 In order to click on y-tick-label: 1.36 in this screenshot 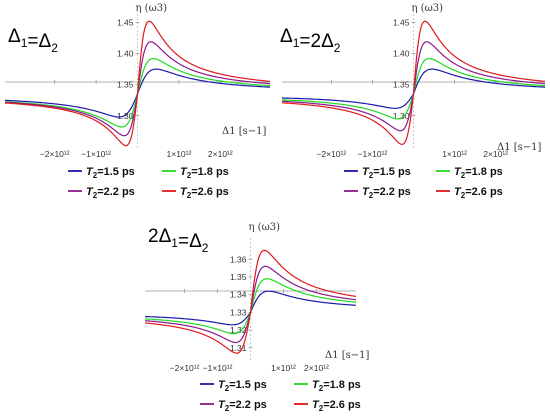, I will do `click(238, 259)`.